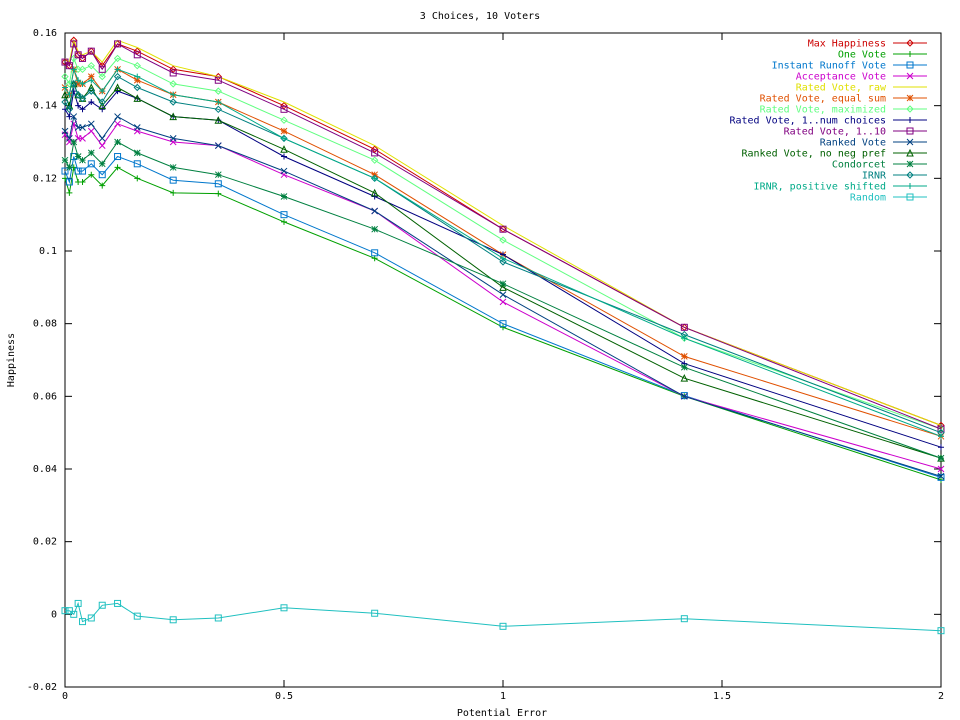 The width and height of the screenshot is (960, 720). What do you see at coordinates (722, 696) in the screenshot?
I see `x-tick-label: 1.5` at bounding box center [722, 696].